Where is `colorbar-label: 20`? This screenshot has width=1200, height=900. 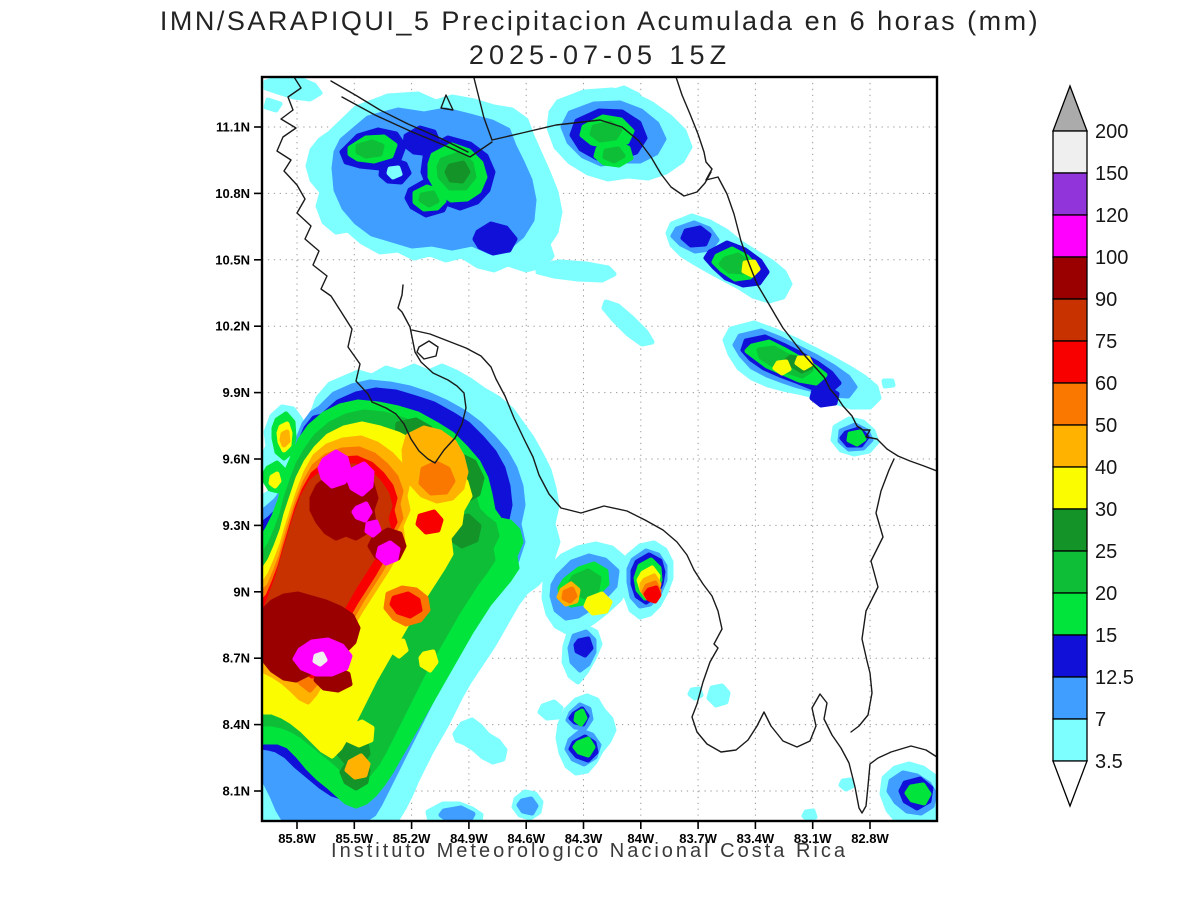 colorbar-label: 20 is located at coordinates (1106, 594).